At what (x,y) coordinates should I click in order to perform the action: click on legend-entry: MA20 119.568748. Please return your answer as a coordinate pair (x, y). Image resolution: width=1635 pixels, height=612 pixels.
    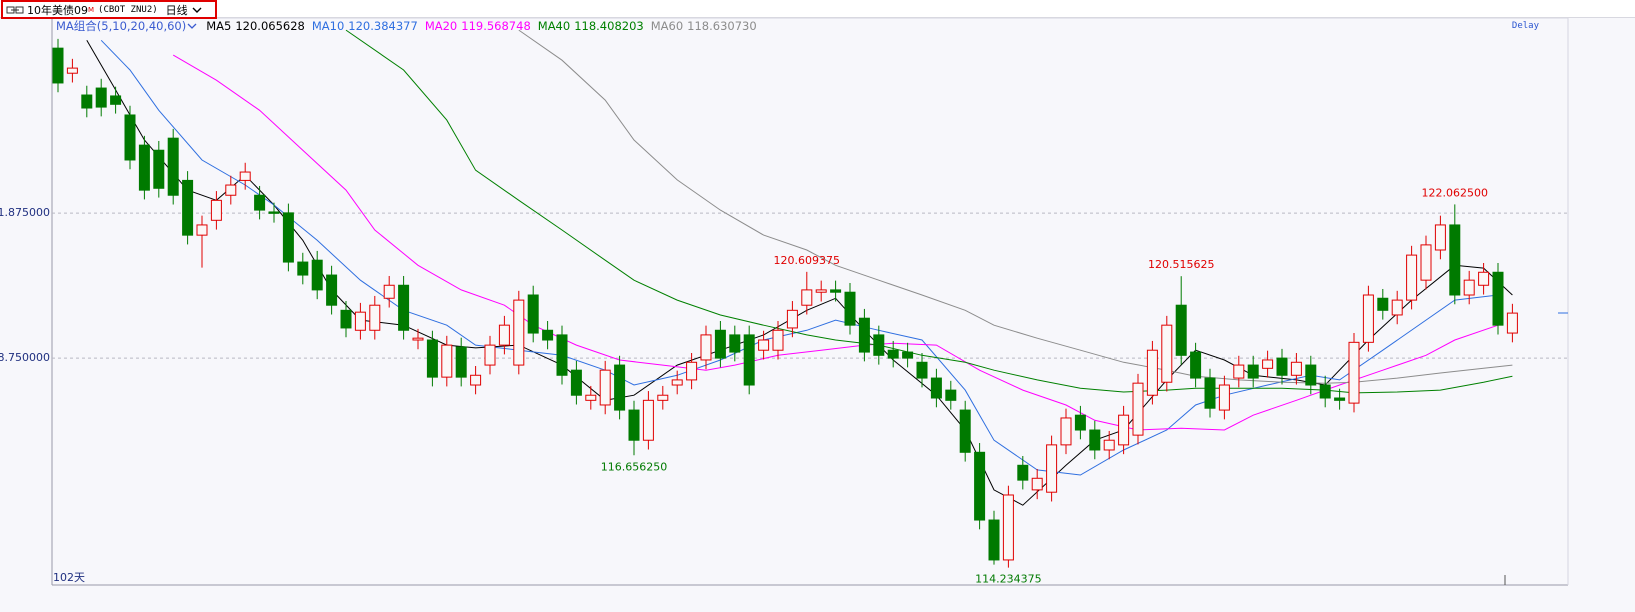
    Looking at the image, I should click on (478, 26).